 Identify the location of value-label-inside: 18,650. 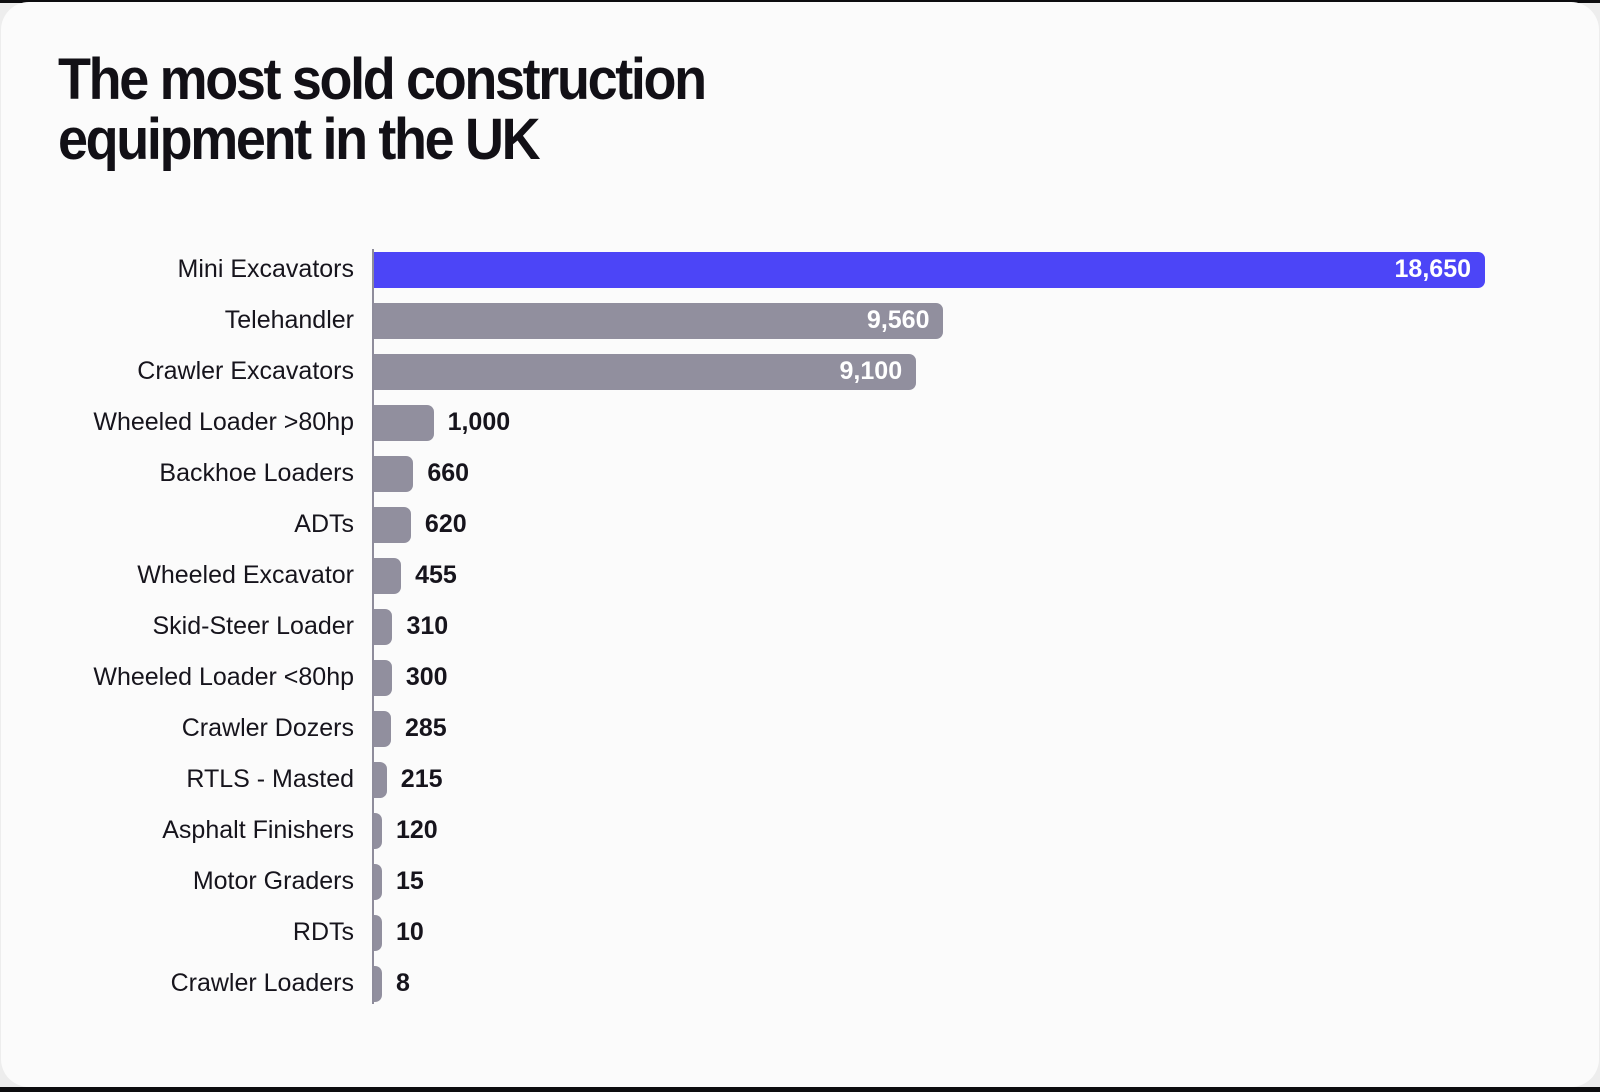
(1432, 269).